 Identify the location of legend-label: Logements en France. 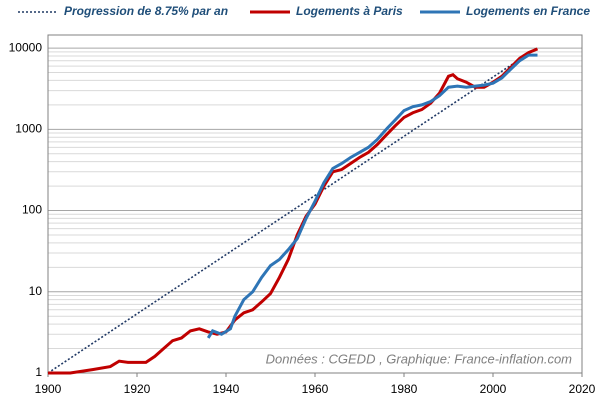
(528, 11).